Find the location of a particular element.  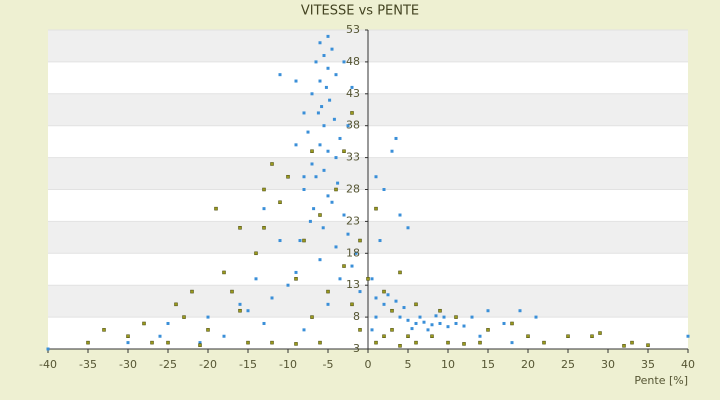

y-tick-label: 13 is located at coordinates (353, 284).